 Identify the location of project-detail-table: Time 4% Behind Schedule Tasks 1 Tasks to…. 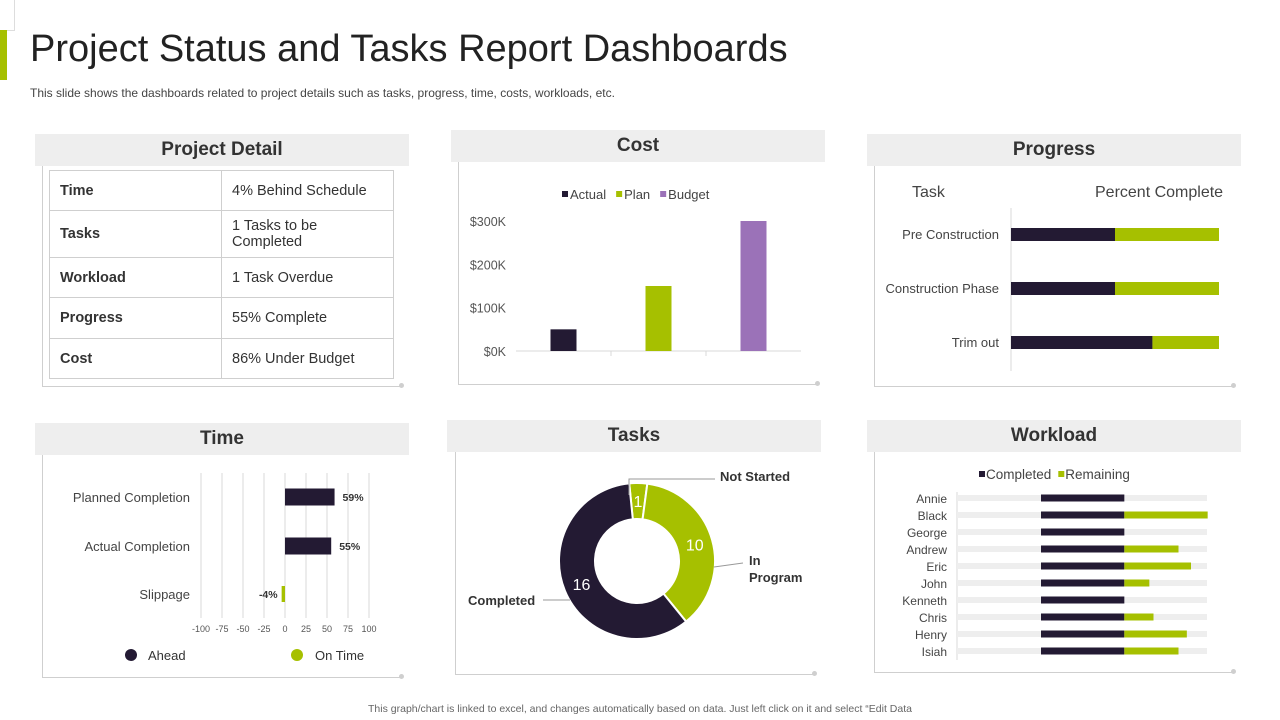
(221, 274).